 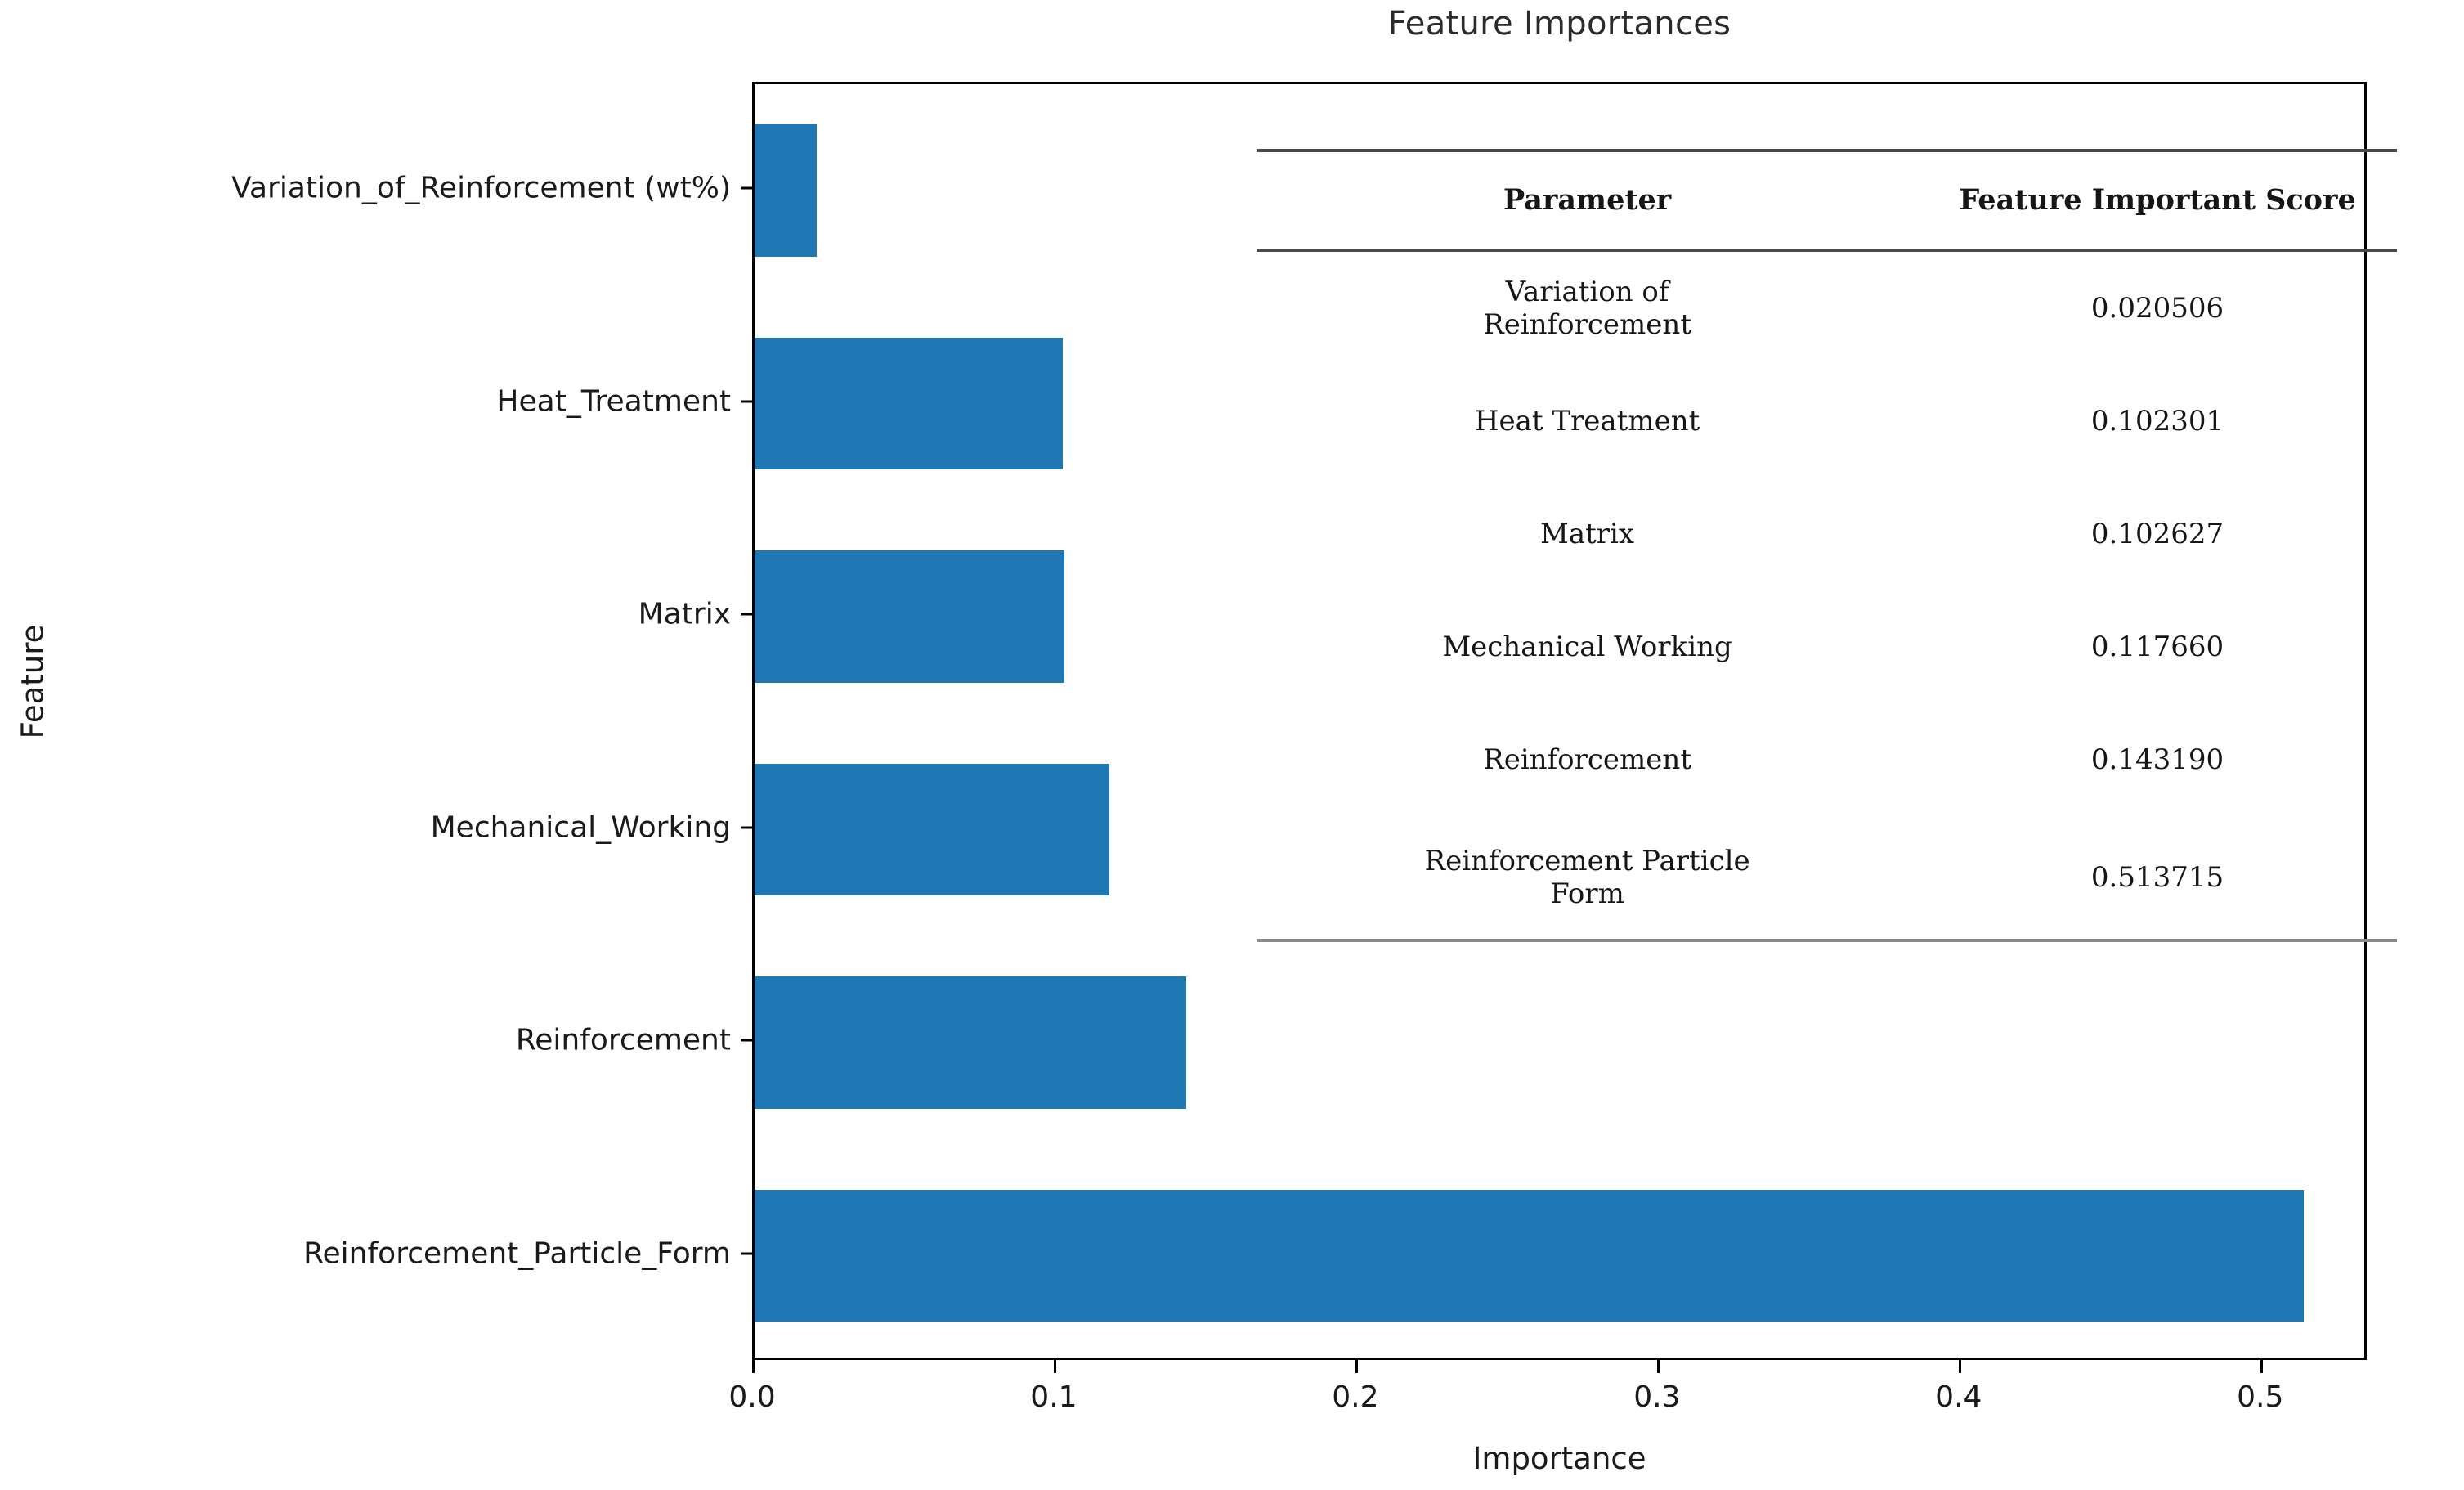 What do you see at coordinates (1053, 1397) in the screenshot?
I see `x-axis-tick-label: 0.1` at bounding box center [1053, 1397].